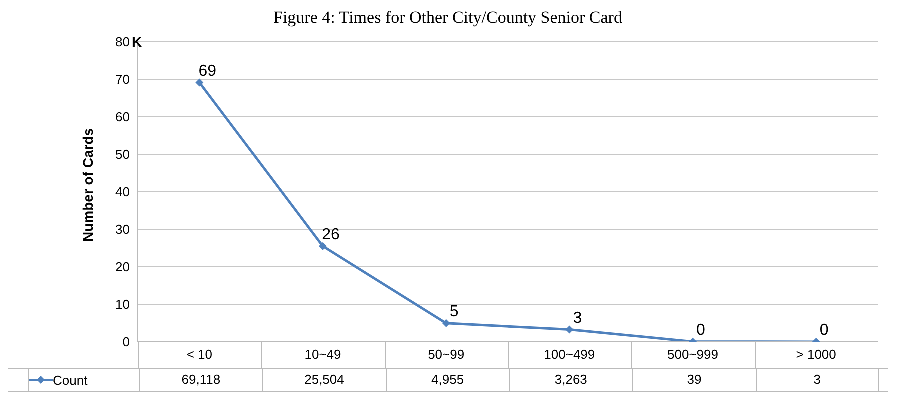  Describe the element at coordinates (447, 380) in the screenshot. I see `text: 4,955` at that location.